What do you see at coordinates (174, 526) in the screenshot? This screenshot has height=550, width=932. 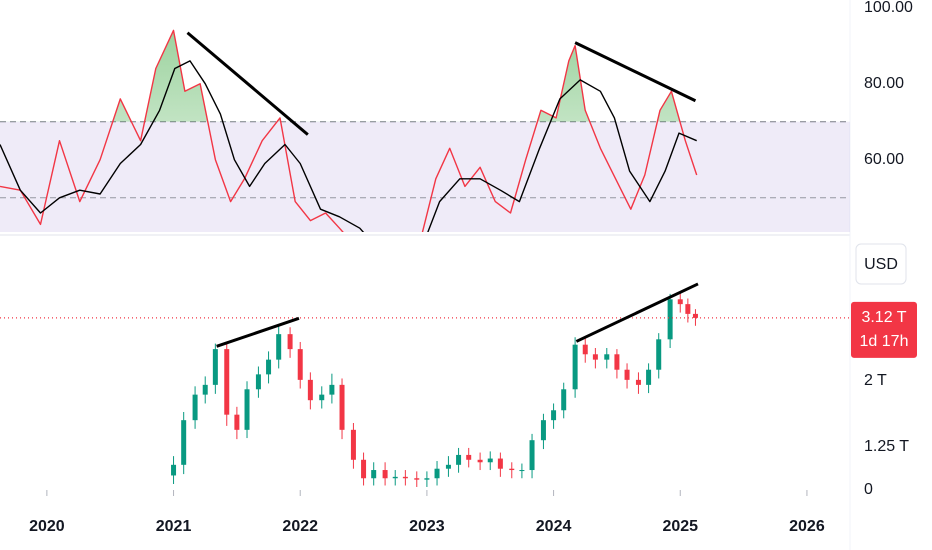 I see `x-tick-label: 2021` at bounding box center [174, 526].